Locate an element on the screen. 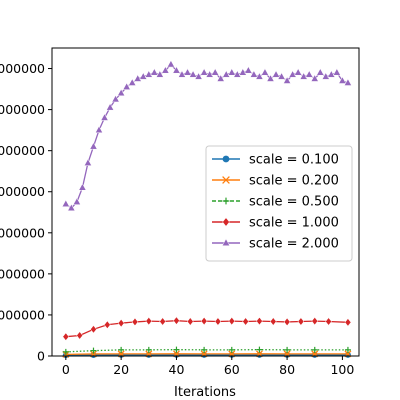 The height and width of the screenshot is (400, 400). legend-entry: scale = 2.000 is located at coordinates (275, 244).